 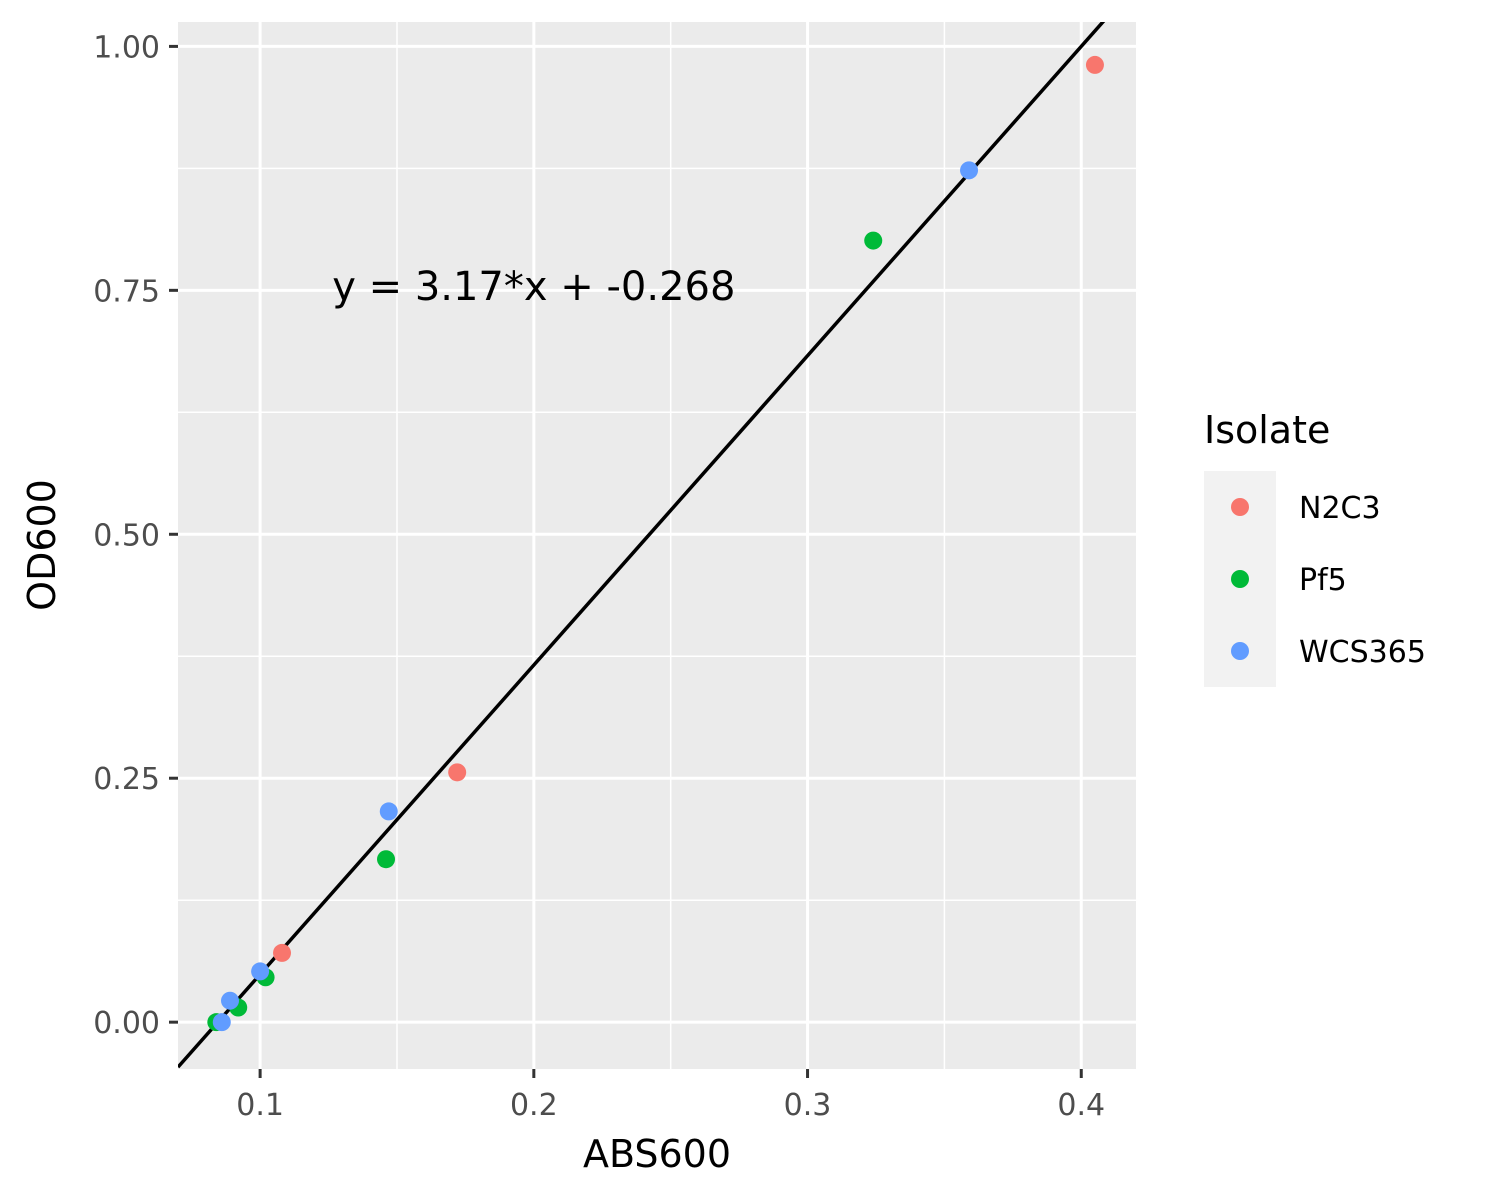 I want to click on regression-equation: y = 3.17*x + -0.268, so click(x=533, y=287).